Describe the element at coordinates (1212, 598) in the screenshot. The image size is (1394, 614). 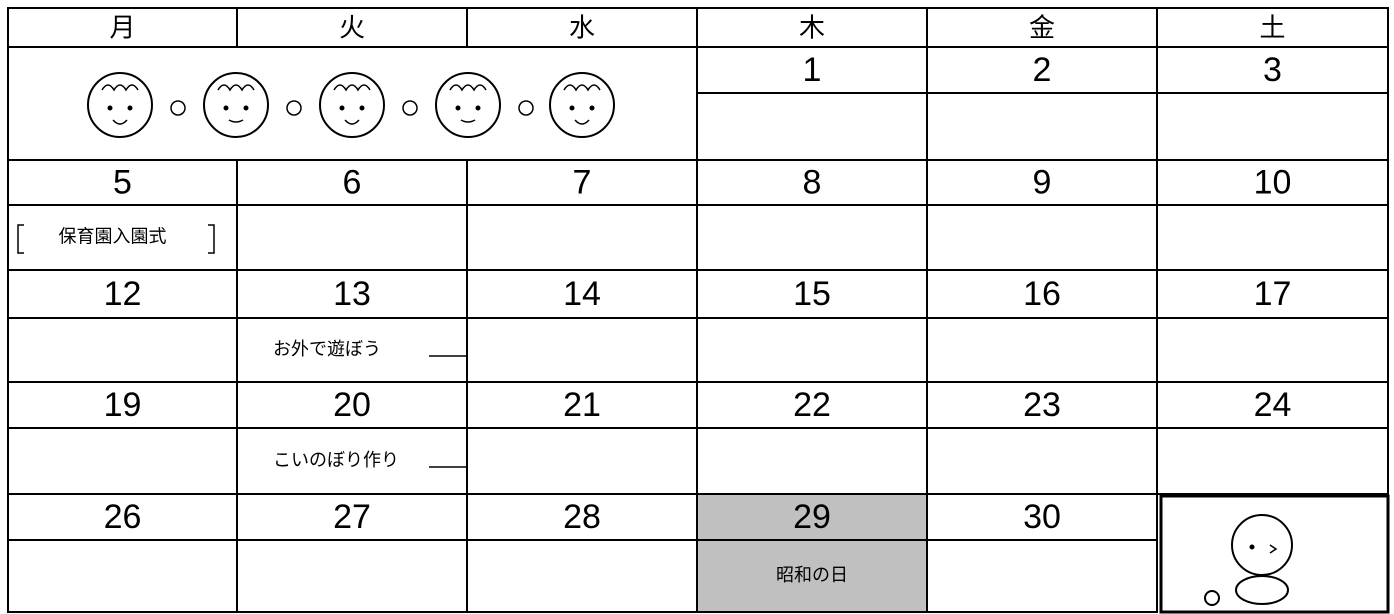
I see `ball` at that location.